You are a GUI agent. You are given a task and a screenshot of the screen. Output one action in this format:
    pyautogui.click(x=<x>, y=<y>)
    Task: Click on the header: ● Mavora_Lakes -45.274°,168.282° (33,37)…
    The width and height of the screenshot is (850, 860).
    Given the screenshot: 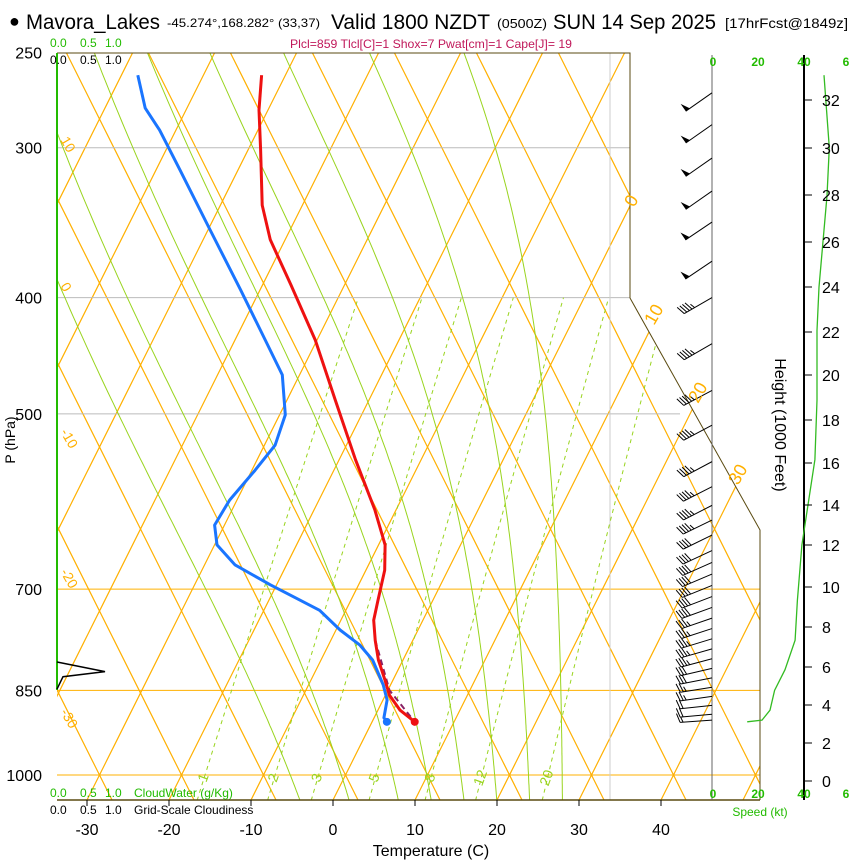 What is the action you would take?
    pyautogui.click(x=428, y=31)
    